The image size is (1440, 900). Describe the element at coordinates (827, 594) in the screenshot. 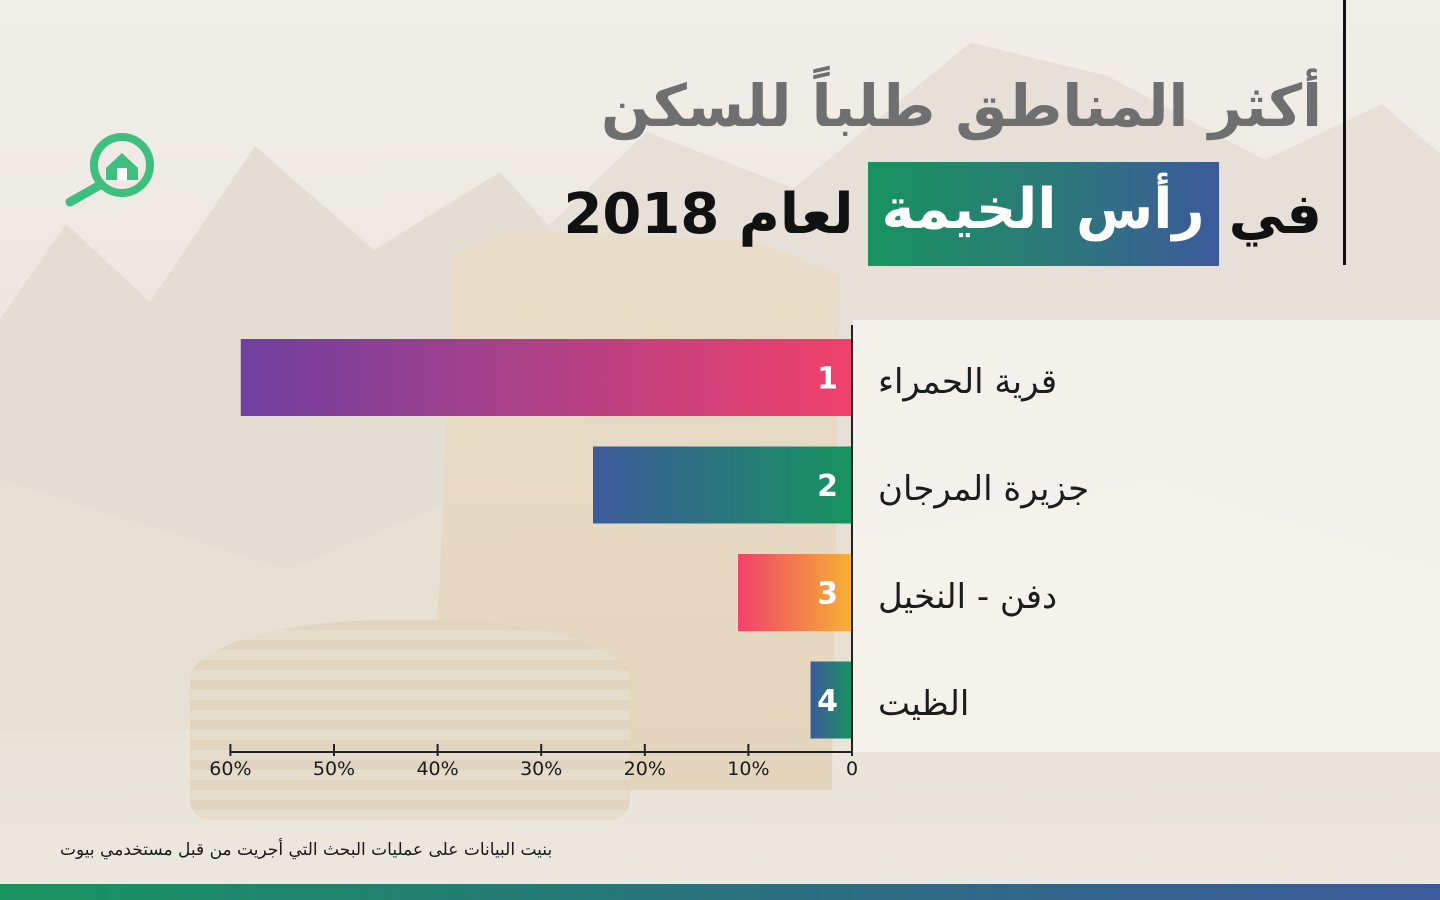

I see `bar-rank-label: 3` at that location.